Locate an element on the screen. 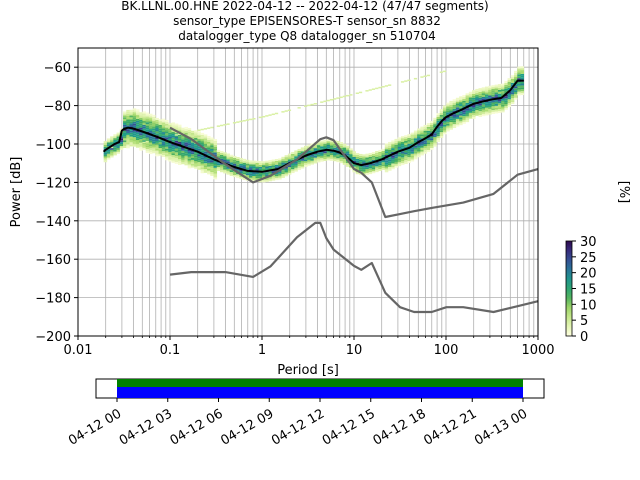 This screenshot has height=480, width=640. x-axis-label: Period [s] is located at coordinates (308, 370).